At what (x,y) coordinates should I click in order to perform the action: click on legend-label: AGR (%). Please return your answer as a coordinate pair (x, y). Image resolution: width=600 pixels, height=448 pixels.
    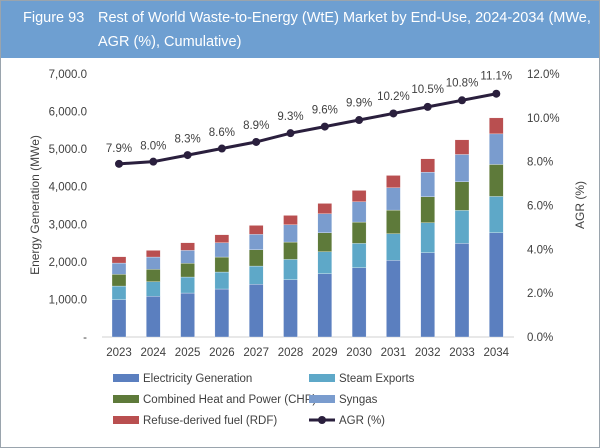
    Looking at the image, I should click on (362, 421).